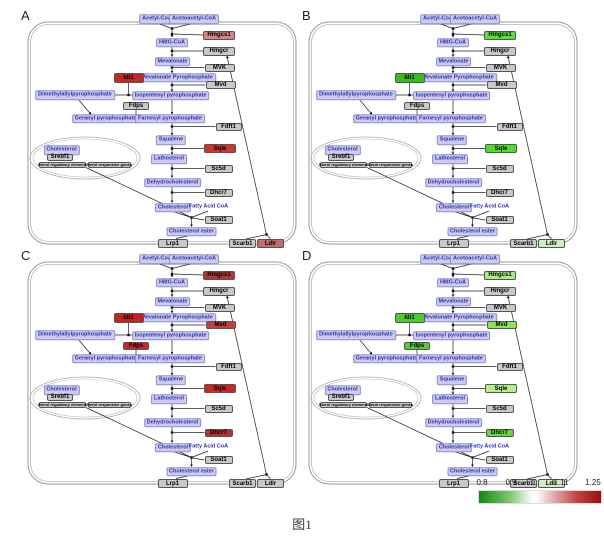  What do you see at coordinates (307, 255) in the screenshot?
I see `panel-label-d: D` at bounding box center [307, 255].